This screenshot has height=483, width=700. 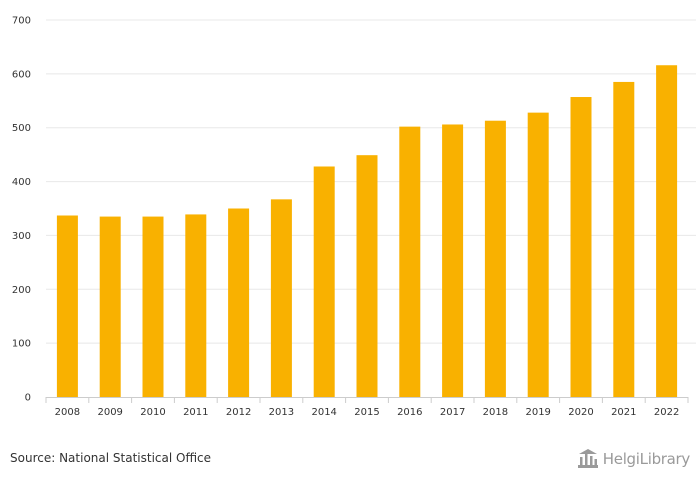 I want to click on bar-2019, so click(x=538, y=255).